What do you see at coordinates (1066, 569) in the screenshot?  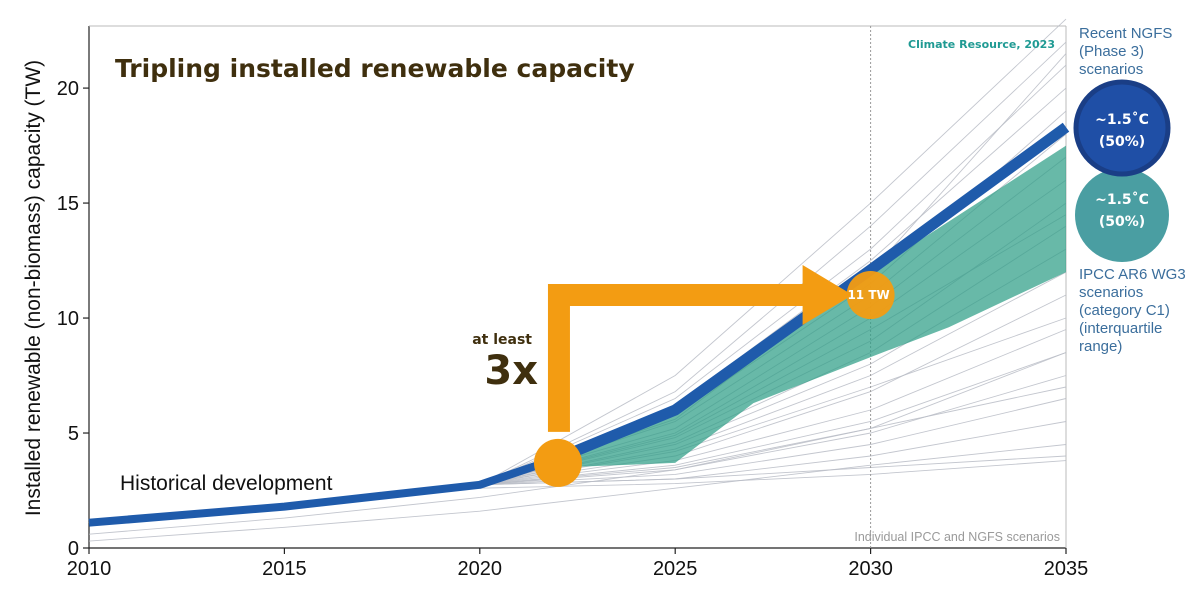 I see `x-tick-label: 2035` at bounding box center [1066, 569].